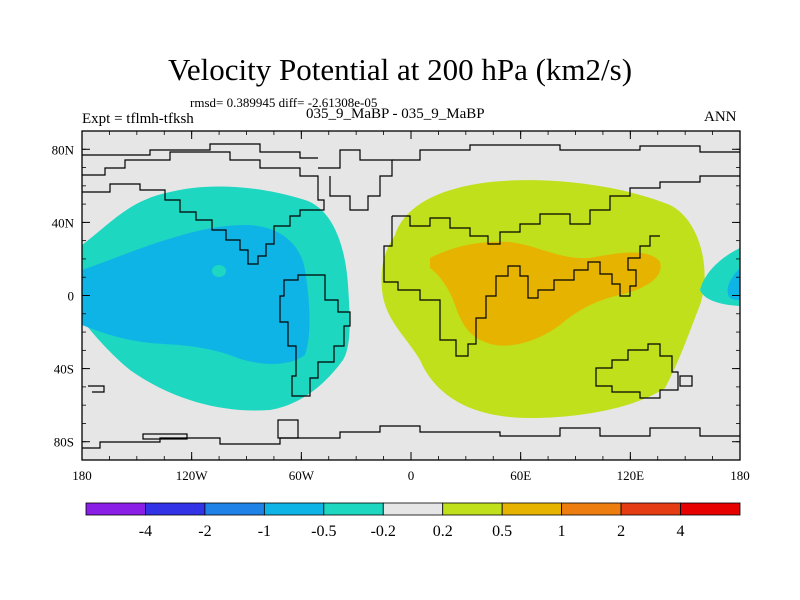 The height and width of the screenshot is (600, 800). What do you see at coordinates (219, 271) in the screenshot?
I see `region-west-core-island` at bounding box center [219, 271].